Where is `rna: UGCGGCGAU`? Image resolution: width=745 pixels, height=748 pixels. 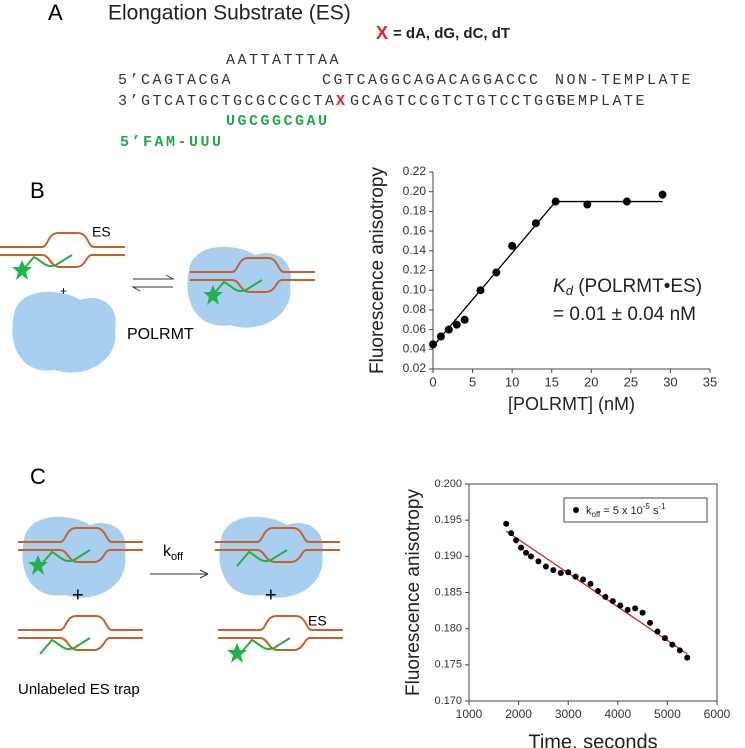
rna: UGCGGCGAU is located at coordinates (278, 121).